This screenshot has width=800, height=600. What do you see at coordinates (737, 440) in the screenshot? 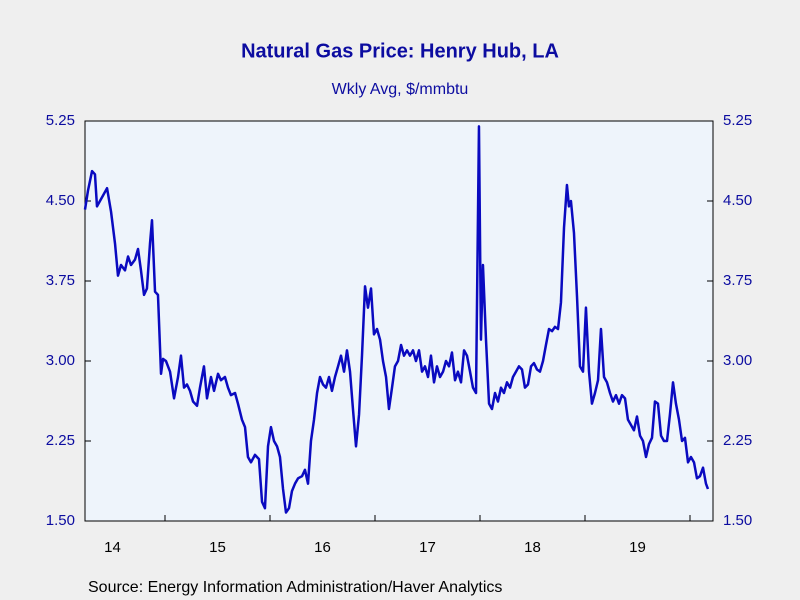
I see `y2-tick-label: 2.25` at bounding box center [737, 440].